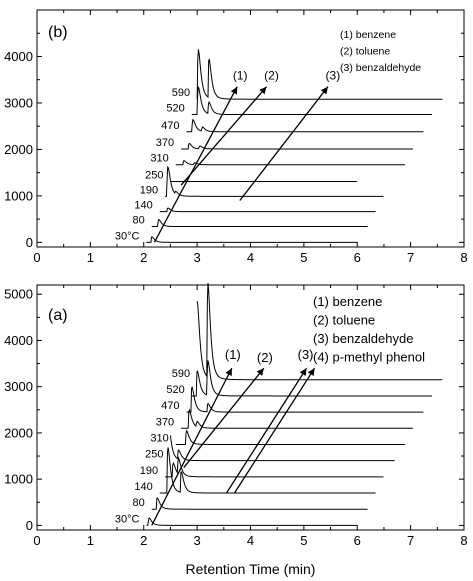 Image resolution: width=473 pixels, height=581 pixels. Describe the element at coordinates (58, 32) in the screenshot. I see `panel-label: (b)` at that location.